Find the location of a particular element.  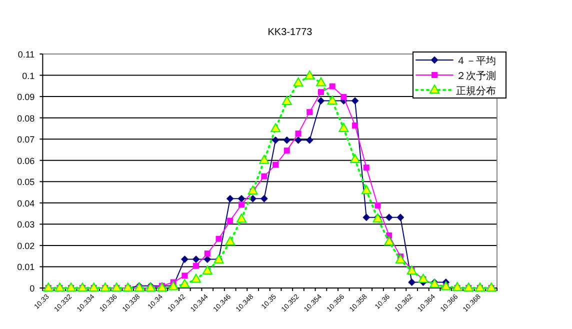

y-tick-label: 0.04 is located at coordinates (26, 203).